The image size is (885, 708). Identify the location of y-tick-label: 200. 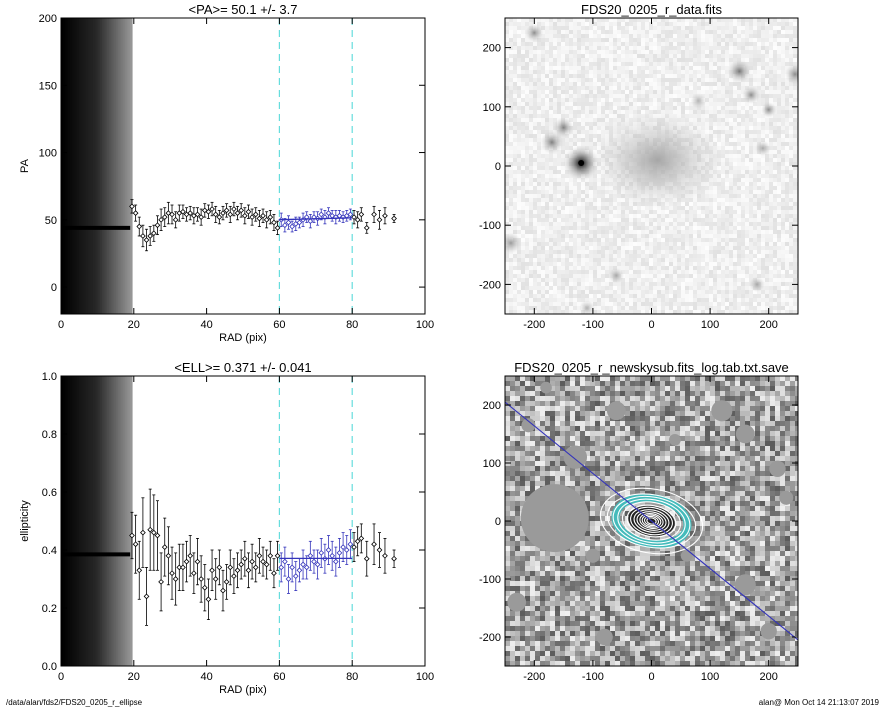
(492, 406).